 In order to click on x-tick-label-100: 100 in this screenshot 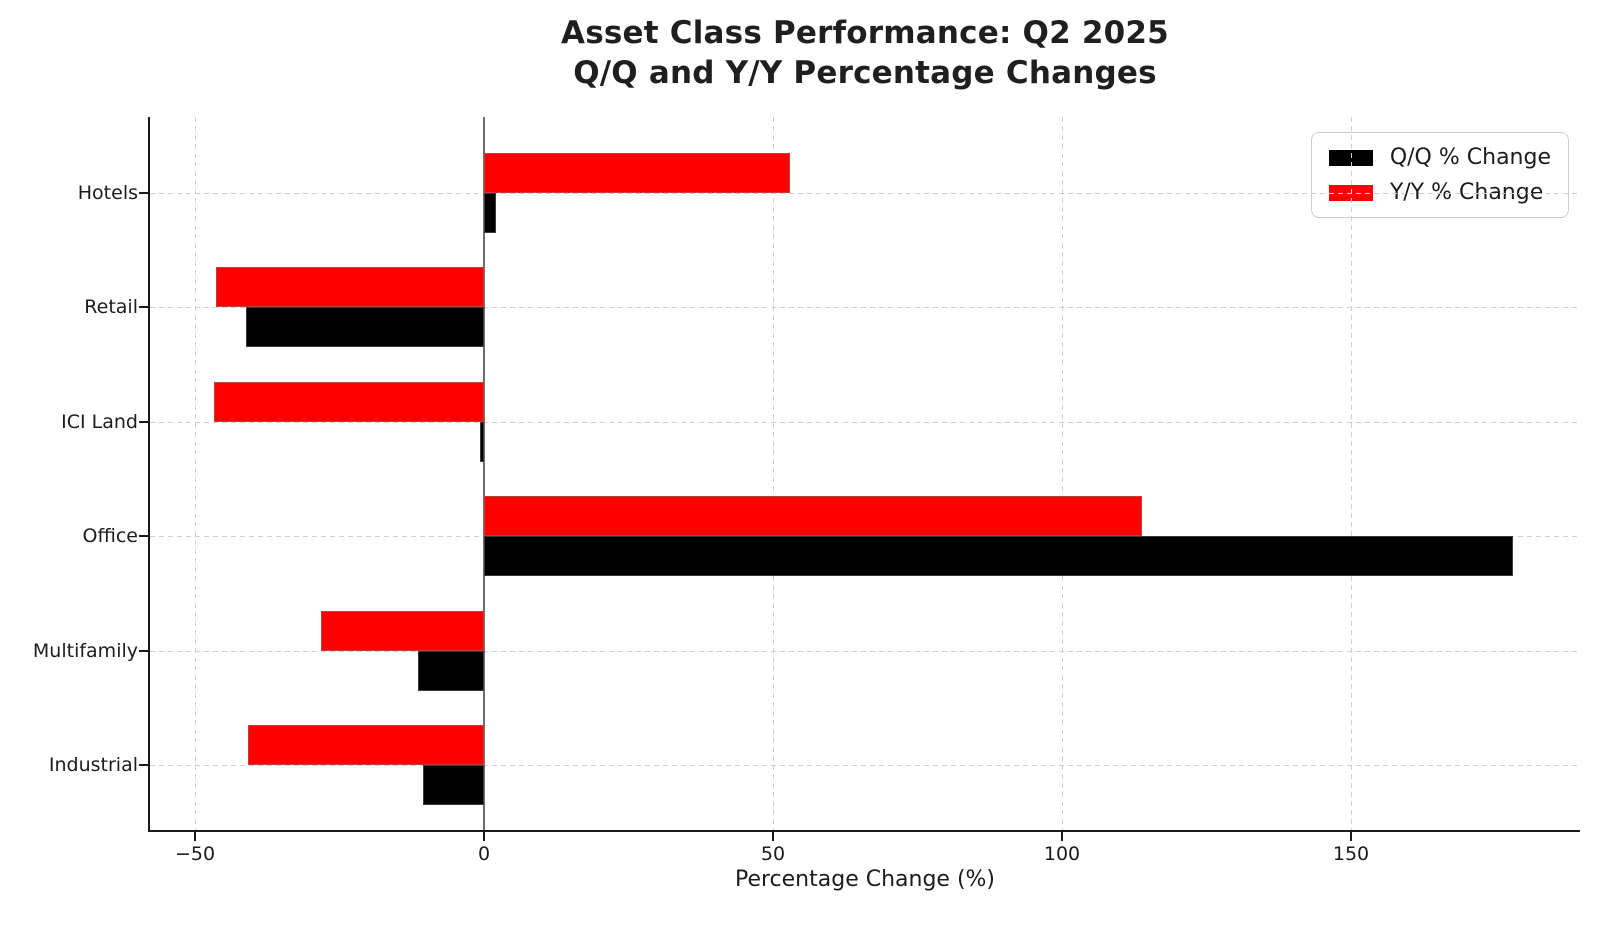, I will do `click(1062, 854)`.